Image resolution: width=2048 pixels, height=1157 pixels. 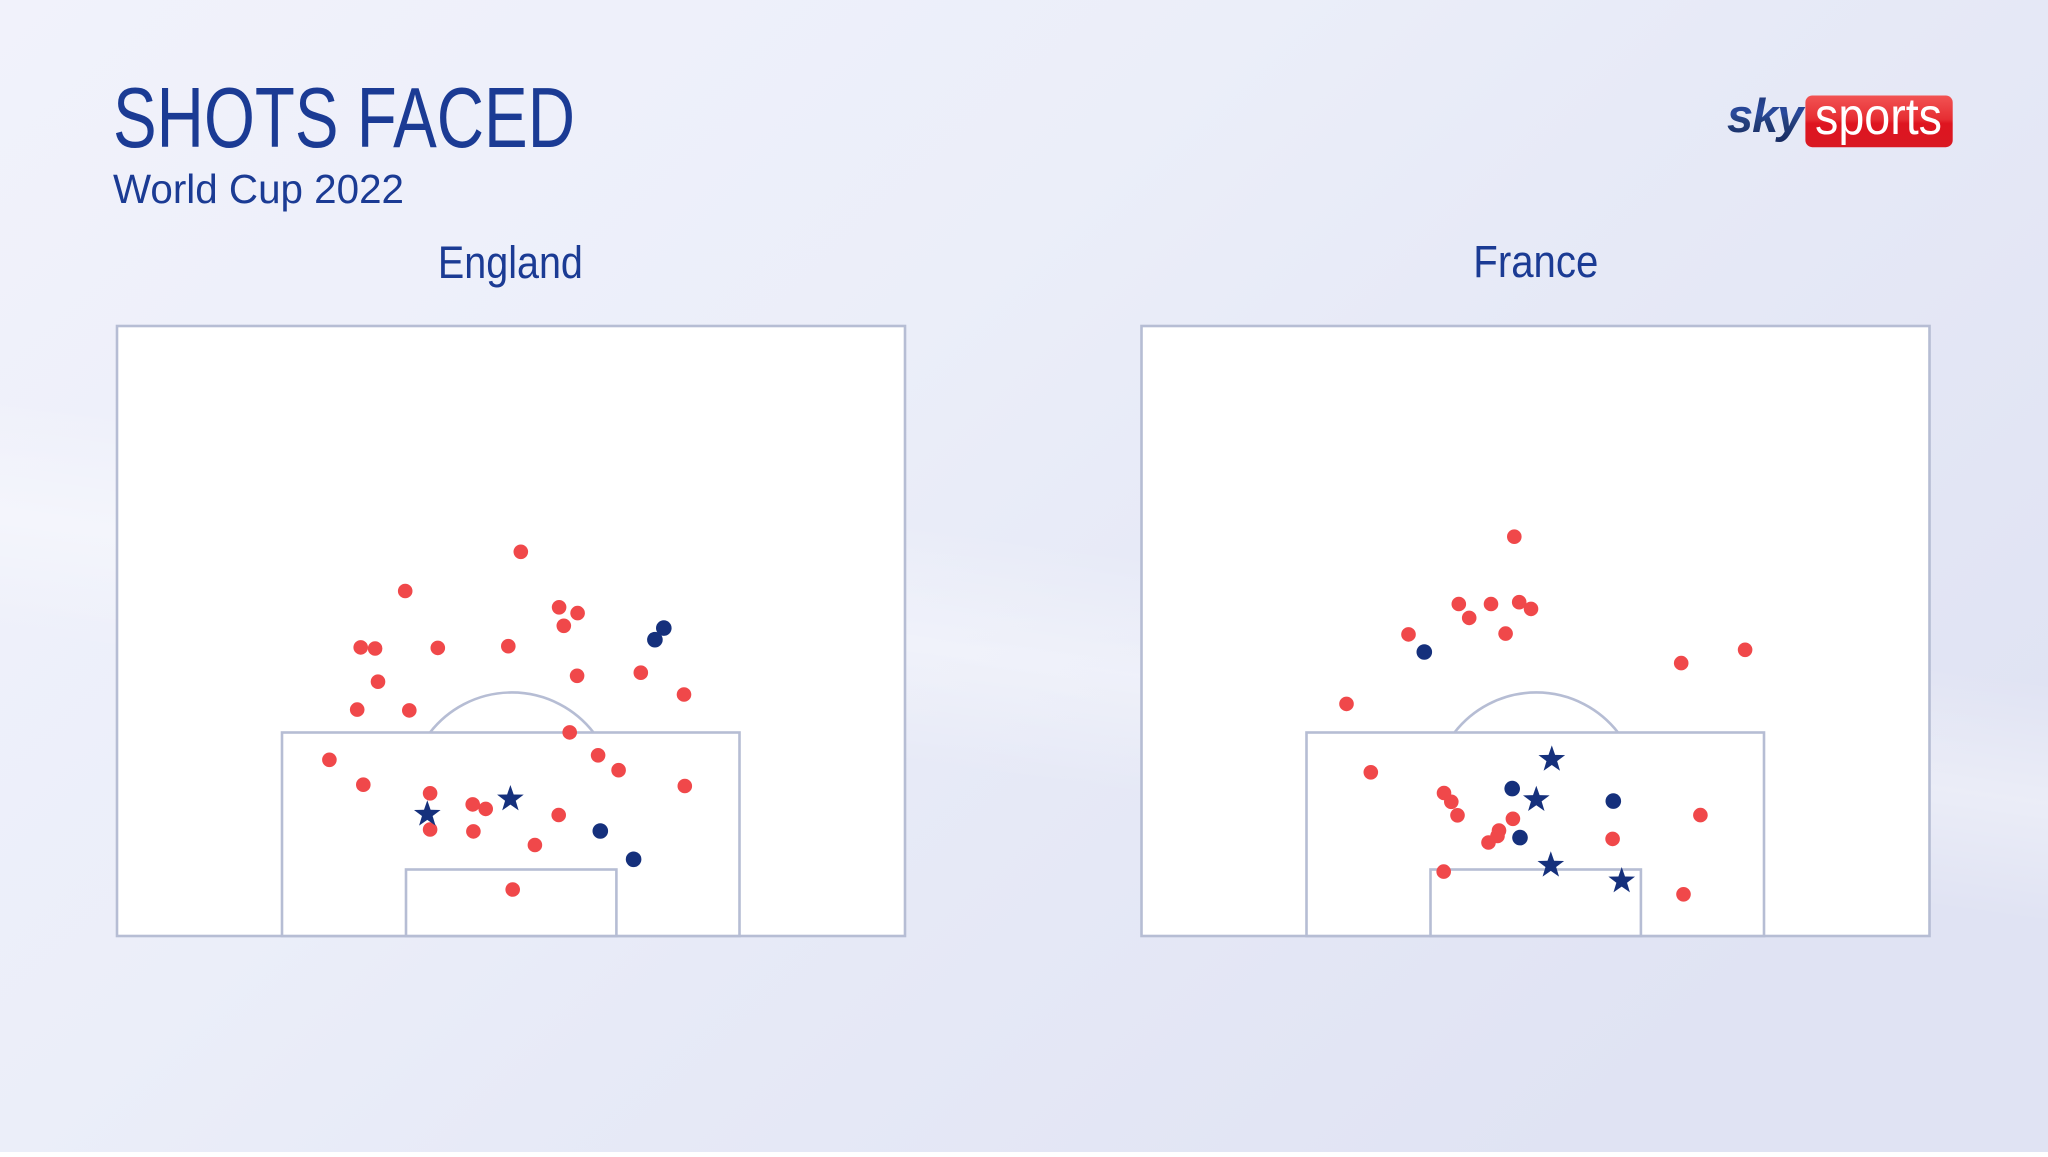 What do you see at coordinates (344, 118) in the screenshot?
I see `svg-text: SHOTS FACED` at bounding box center [344, 118].